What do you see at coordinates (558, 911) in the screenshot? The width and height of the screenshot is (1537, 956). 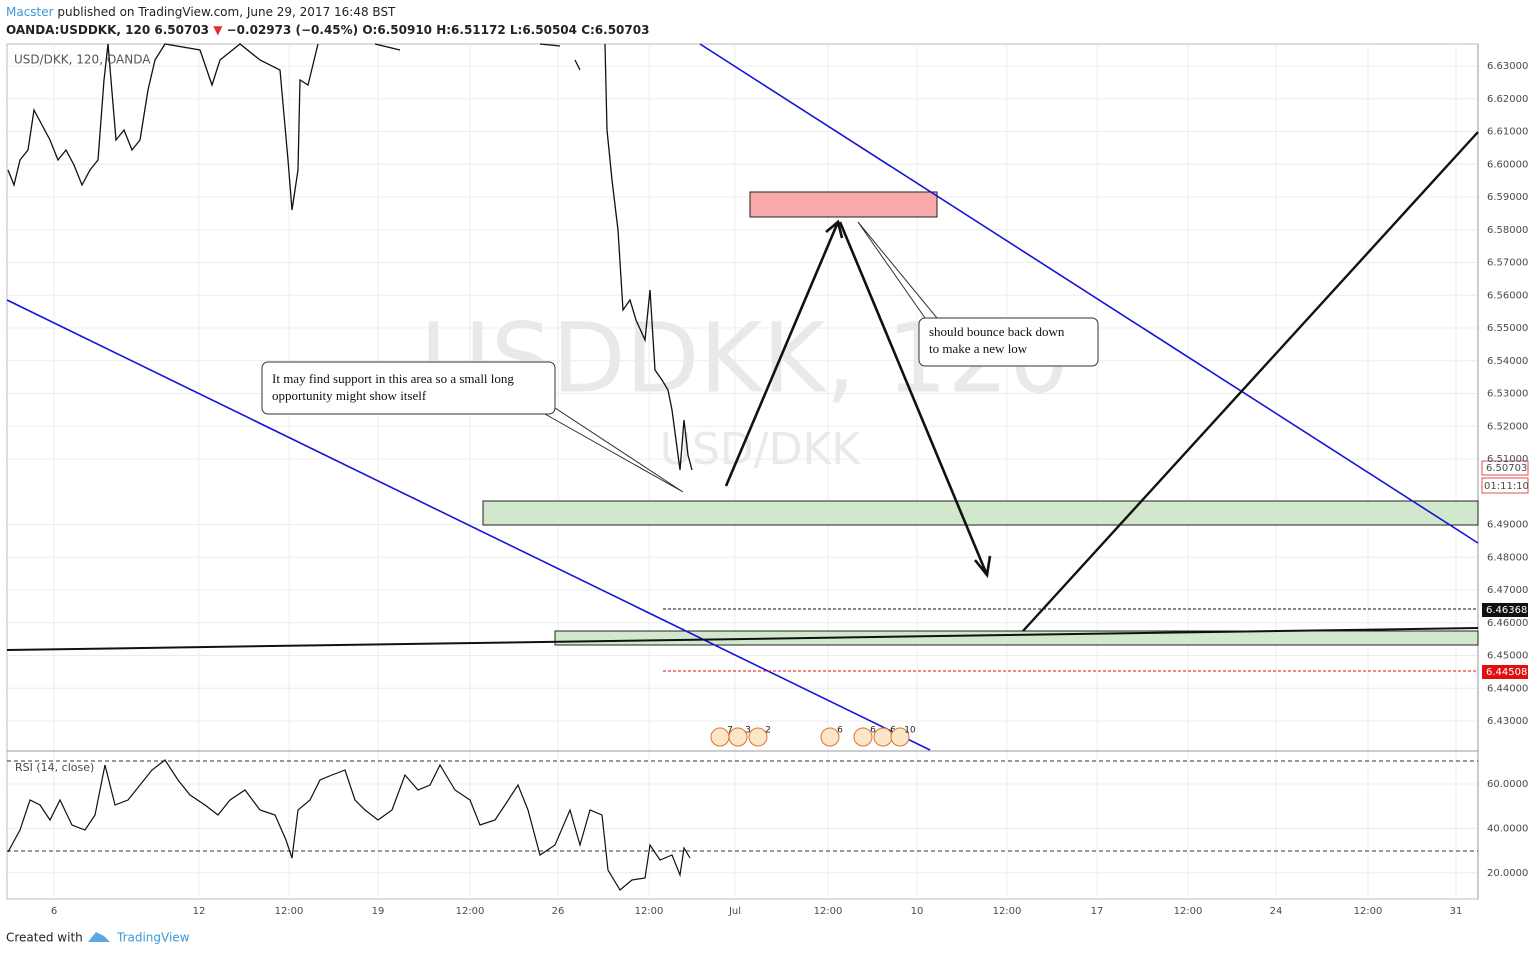 I see `time-tick-label: 26` at bounding box center [558, 911].